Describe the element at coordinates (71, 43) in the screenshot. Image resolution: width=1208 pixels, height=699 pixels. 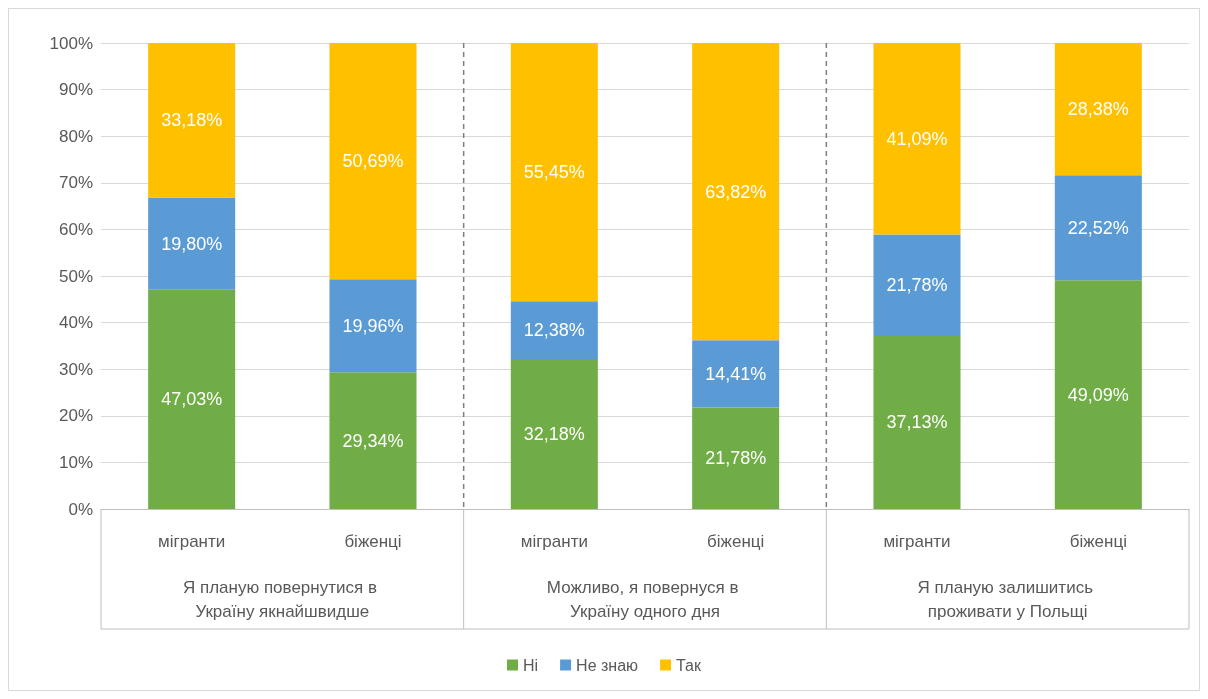
I see `y-tick-label: 100%` at that location.